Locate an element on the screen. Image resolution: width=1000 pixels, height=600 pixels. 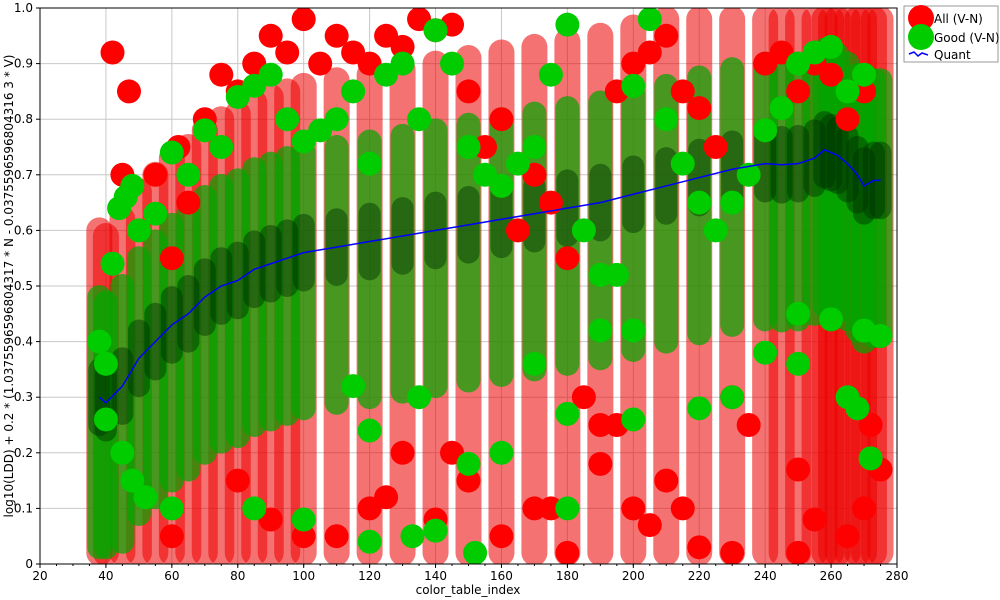
y-tick-label: 0 is located at coordinates (29, 564).